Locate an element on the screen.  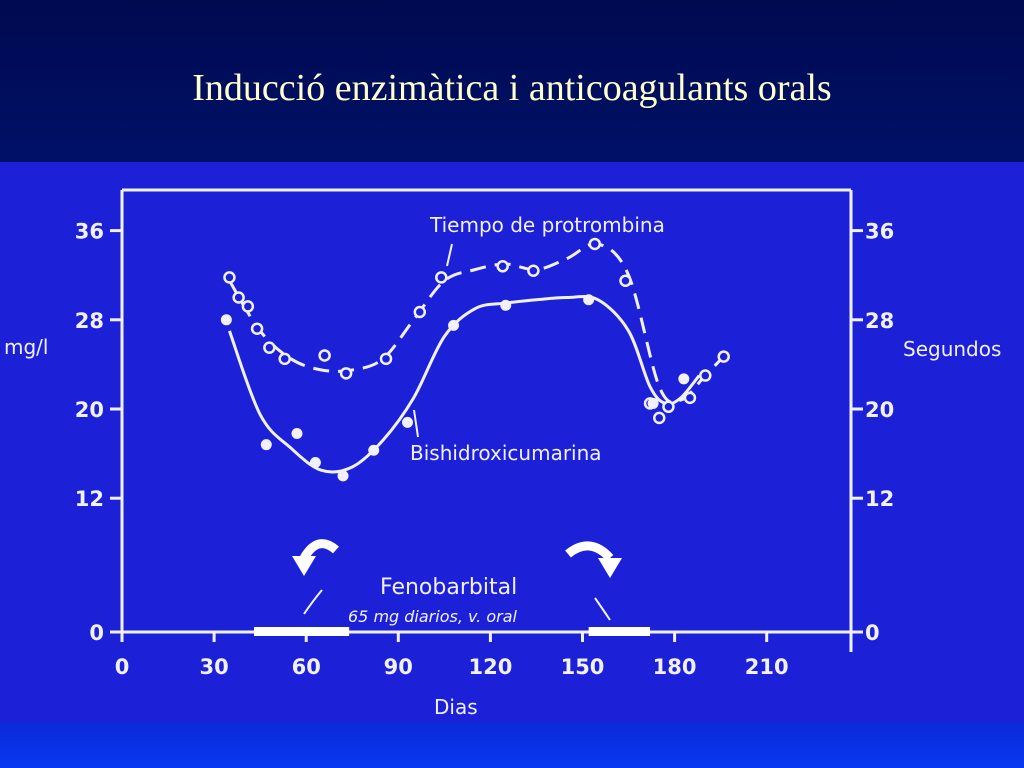
y-tick-label-right: 0 is located at coordinates (872, 633).